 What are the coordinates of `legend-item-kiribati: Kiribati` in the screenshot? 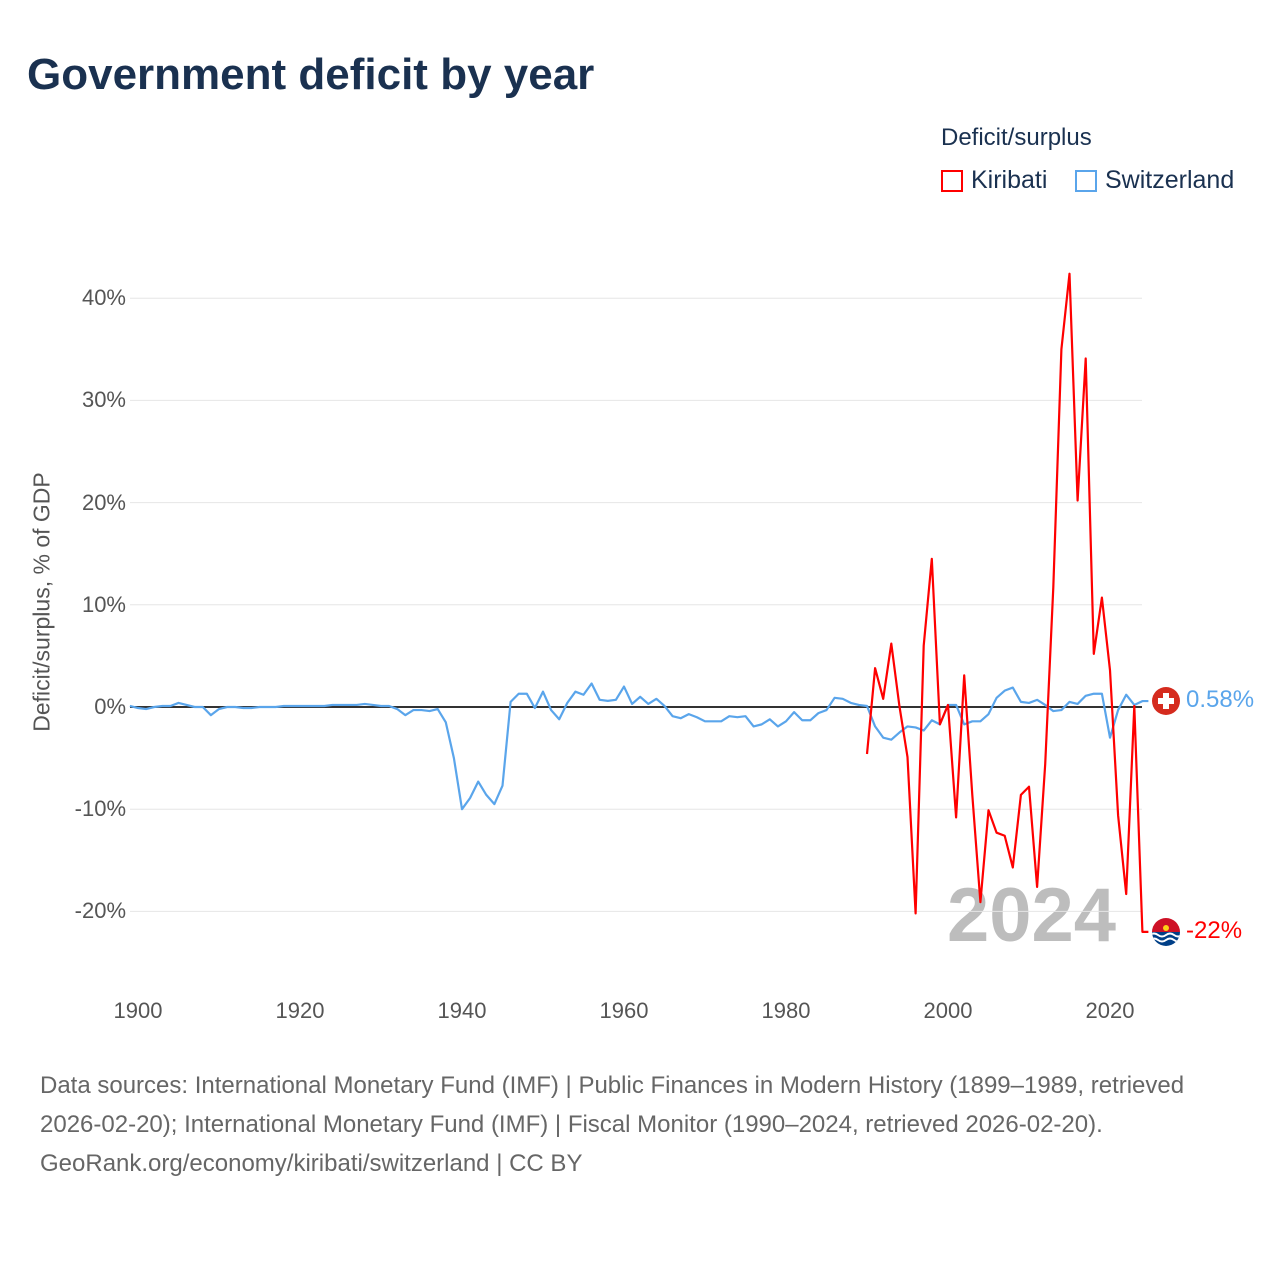 It's located at (994, 180).